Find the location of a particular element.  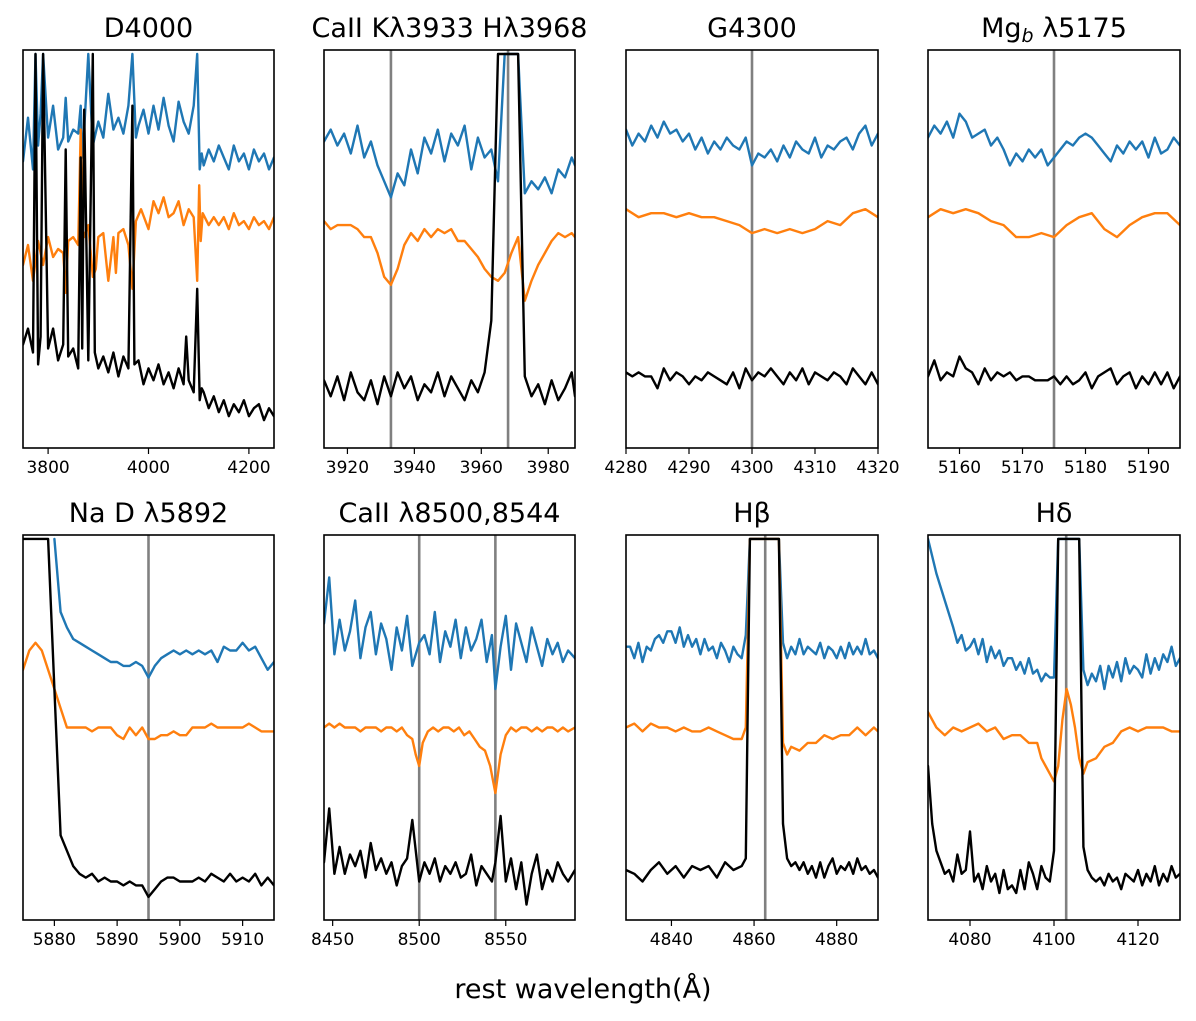

chart-2-panel: 3920 3940 3960 3980 CaII Kλ3933 Hλ3968 is located at coordinates (450, 245).